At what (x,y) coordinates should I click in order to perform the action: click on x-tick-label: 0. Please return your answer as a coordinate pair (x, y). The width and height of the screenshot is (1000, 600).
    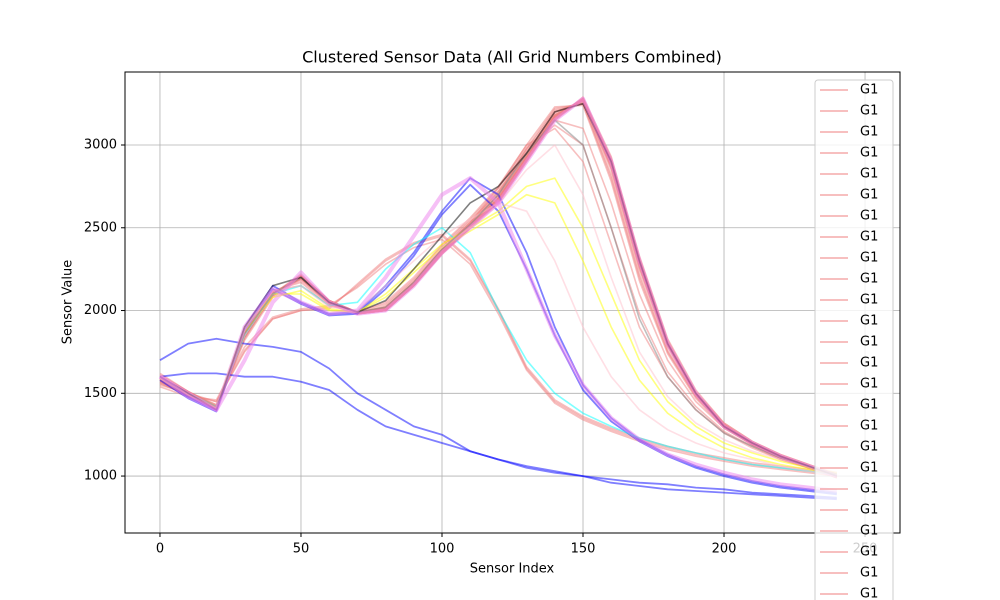
    Looking at the image, I should click on (160, 549).